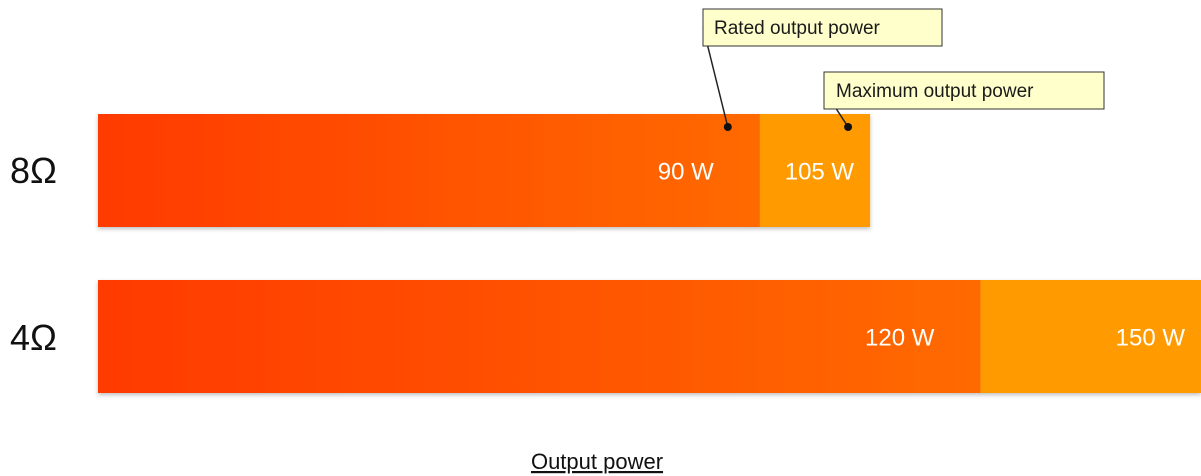 This screenshot has height=476, width=1201. What do you see at coordinates (727, 127) in the screenshot?
I see `callout-dot-rated` at bounding box center [727, 127].